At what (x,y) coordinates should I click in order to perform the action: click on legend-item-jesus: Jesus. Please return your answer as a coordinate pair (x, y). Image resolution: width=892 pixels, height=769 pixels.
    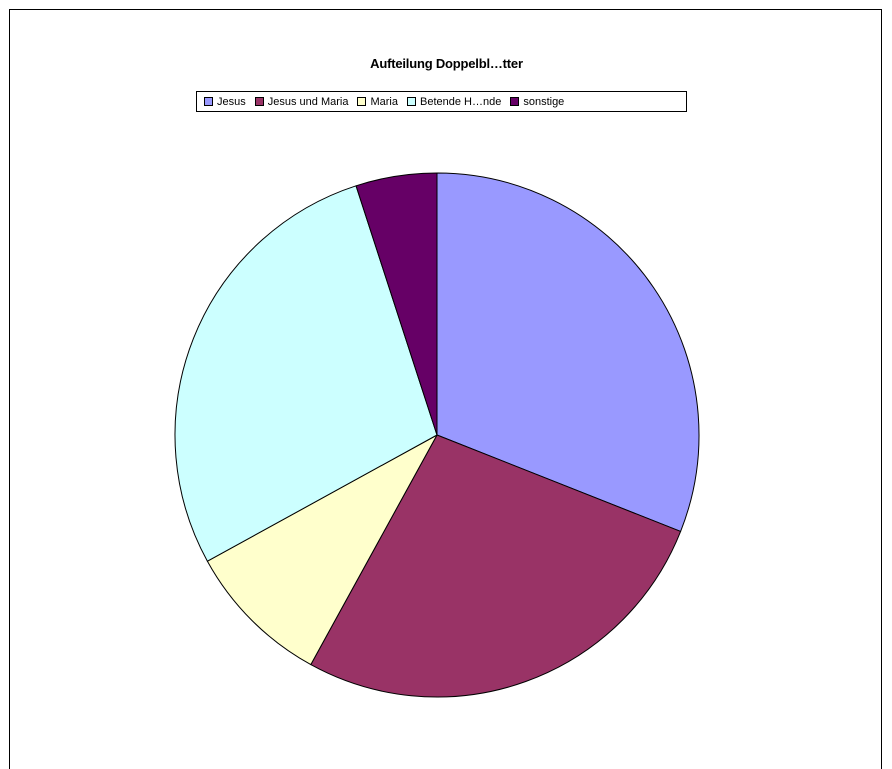
    Looking at the image, I should click on (225, 102).